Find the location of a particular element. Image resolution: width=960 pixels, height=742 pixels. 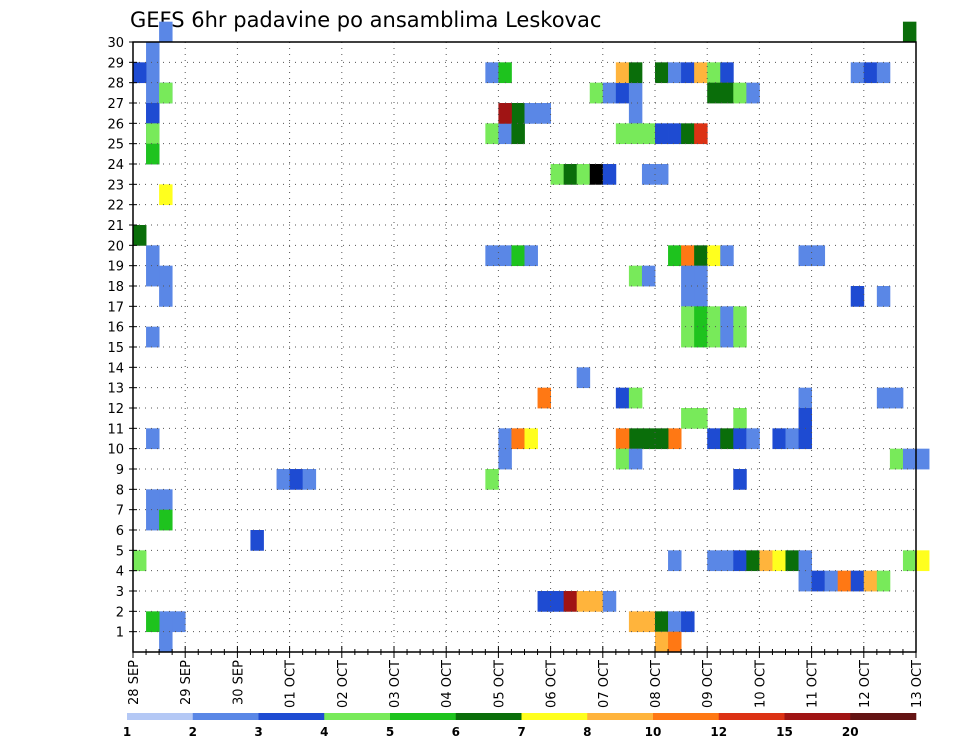

y-tick-label: 19 is located at coordinates (115, 267).